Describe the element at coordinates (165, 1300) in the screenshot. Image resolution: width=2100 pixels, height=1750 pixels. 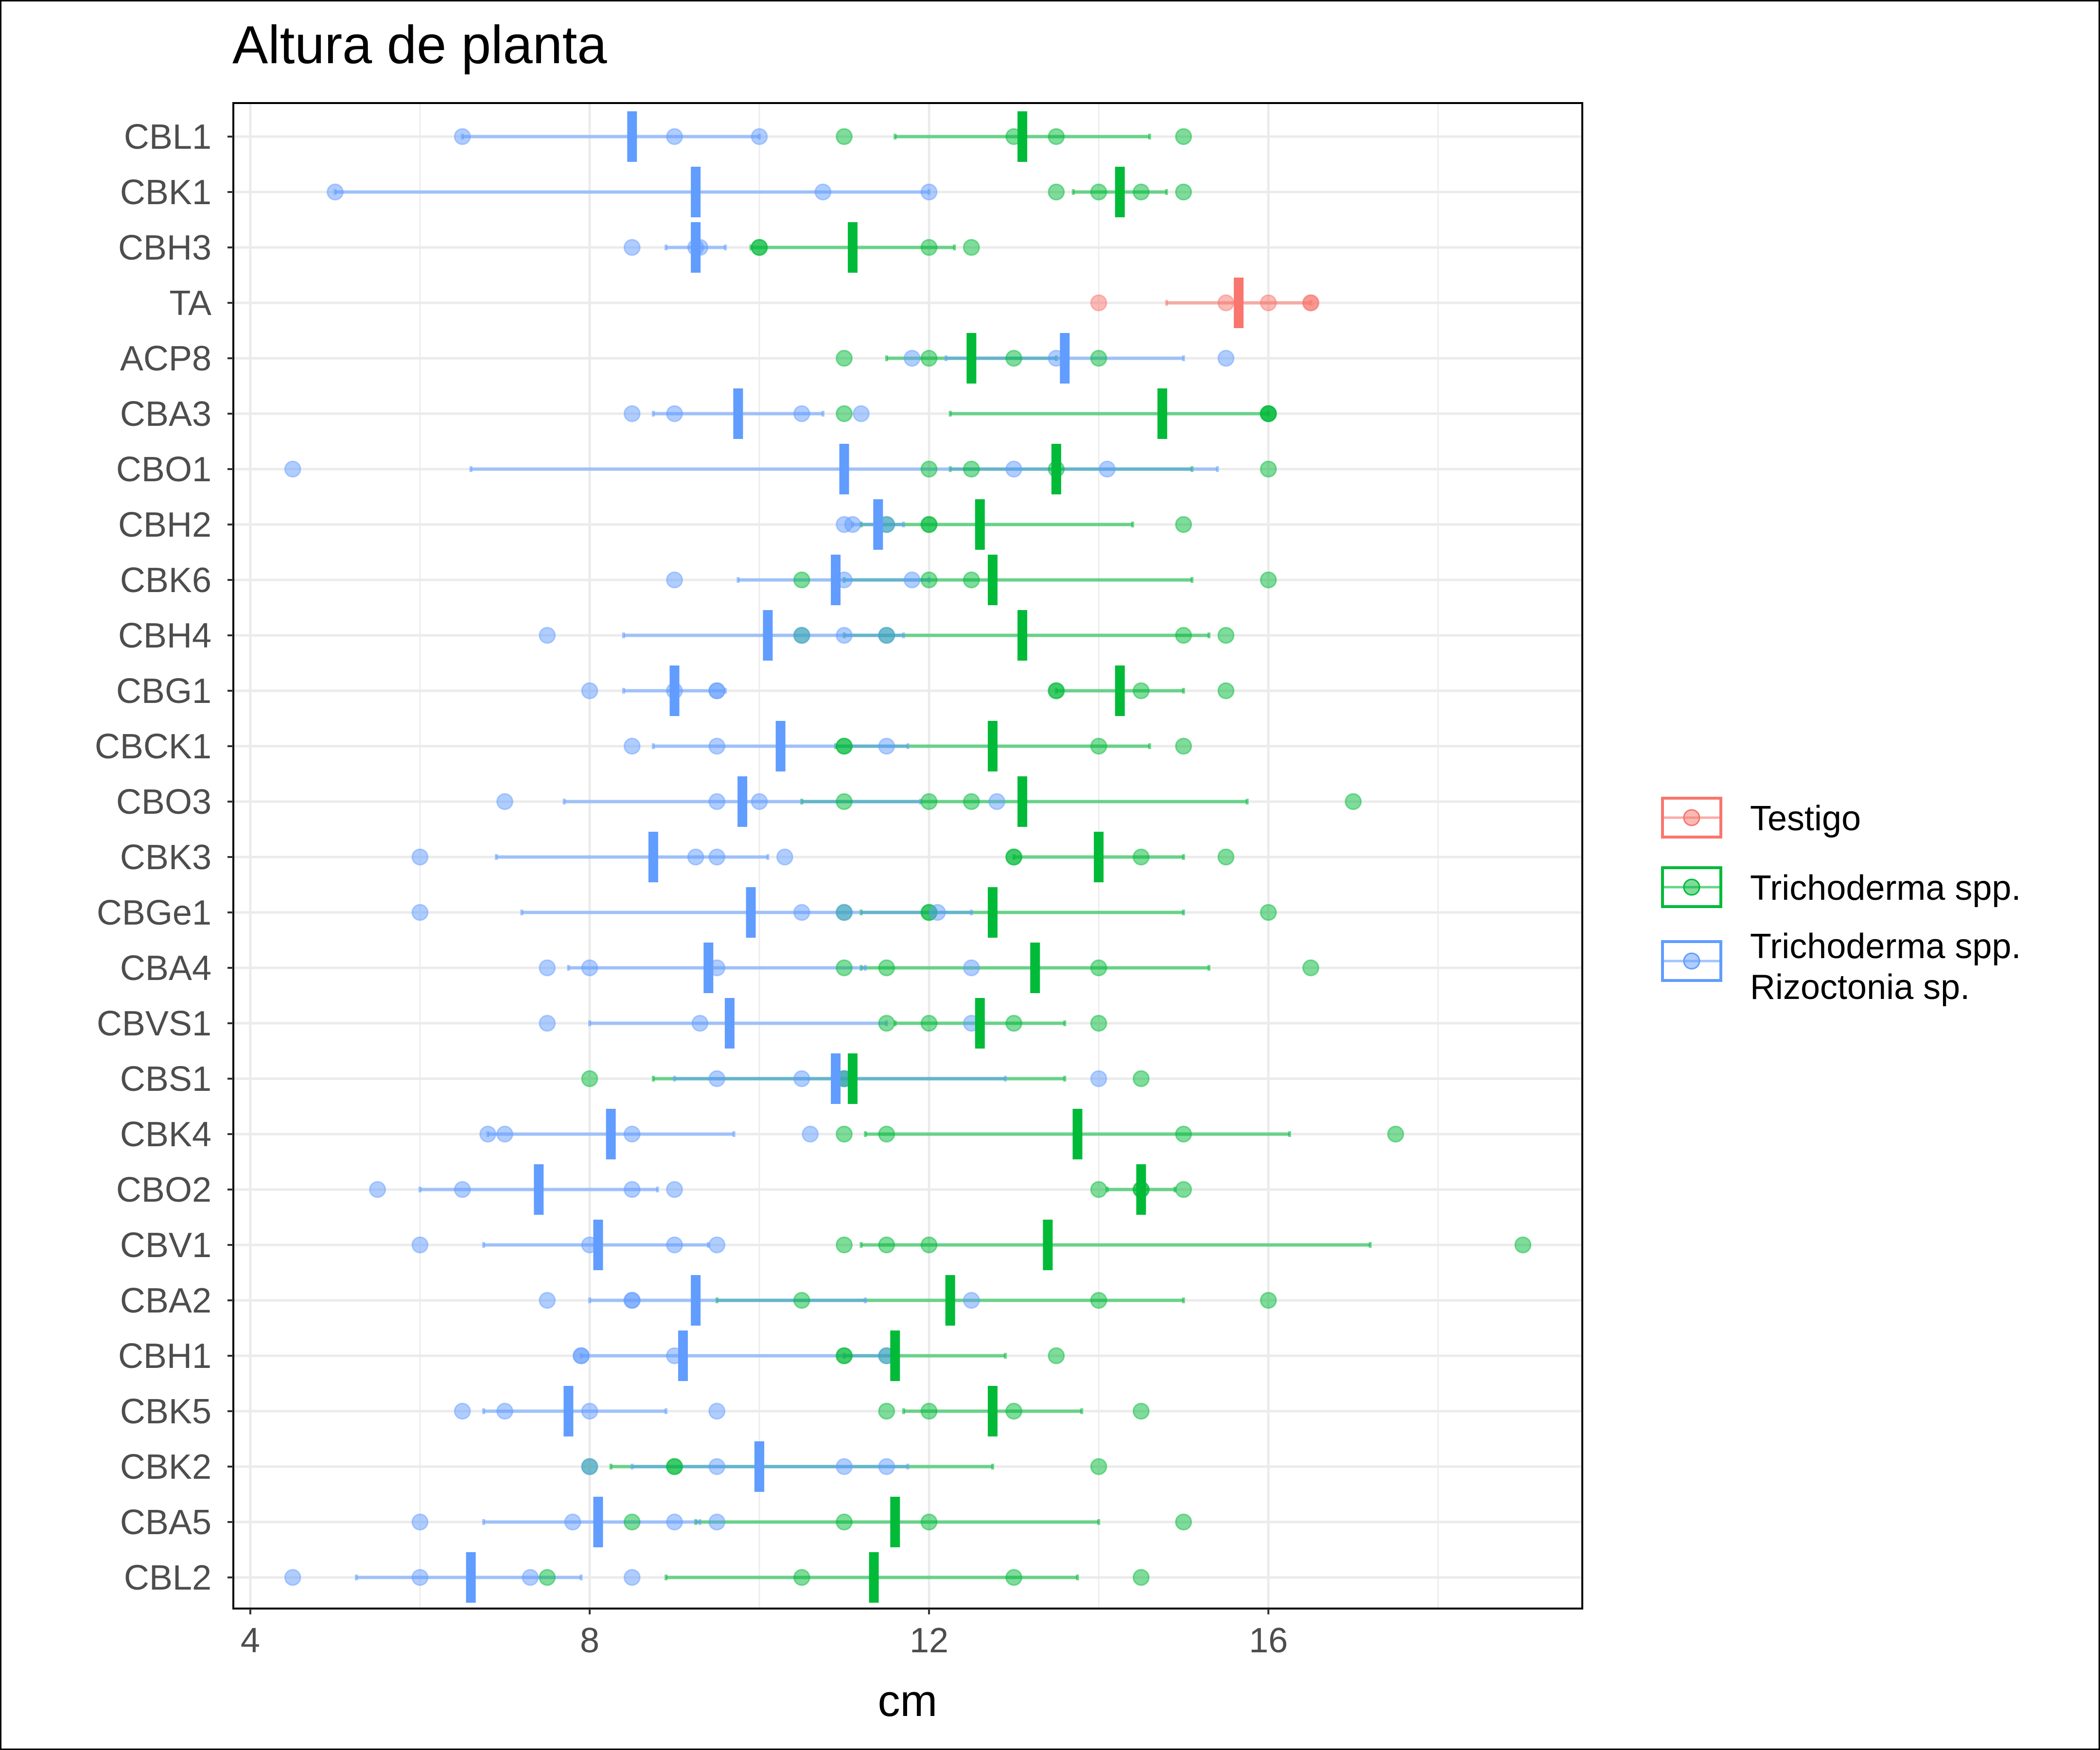
I see `y-tick-label: CBA2` at that location.